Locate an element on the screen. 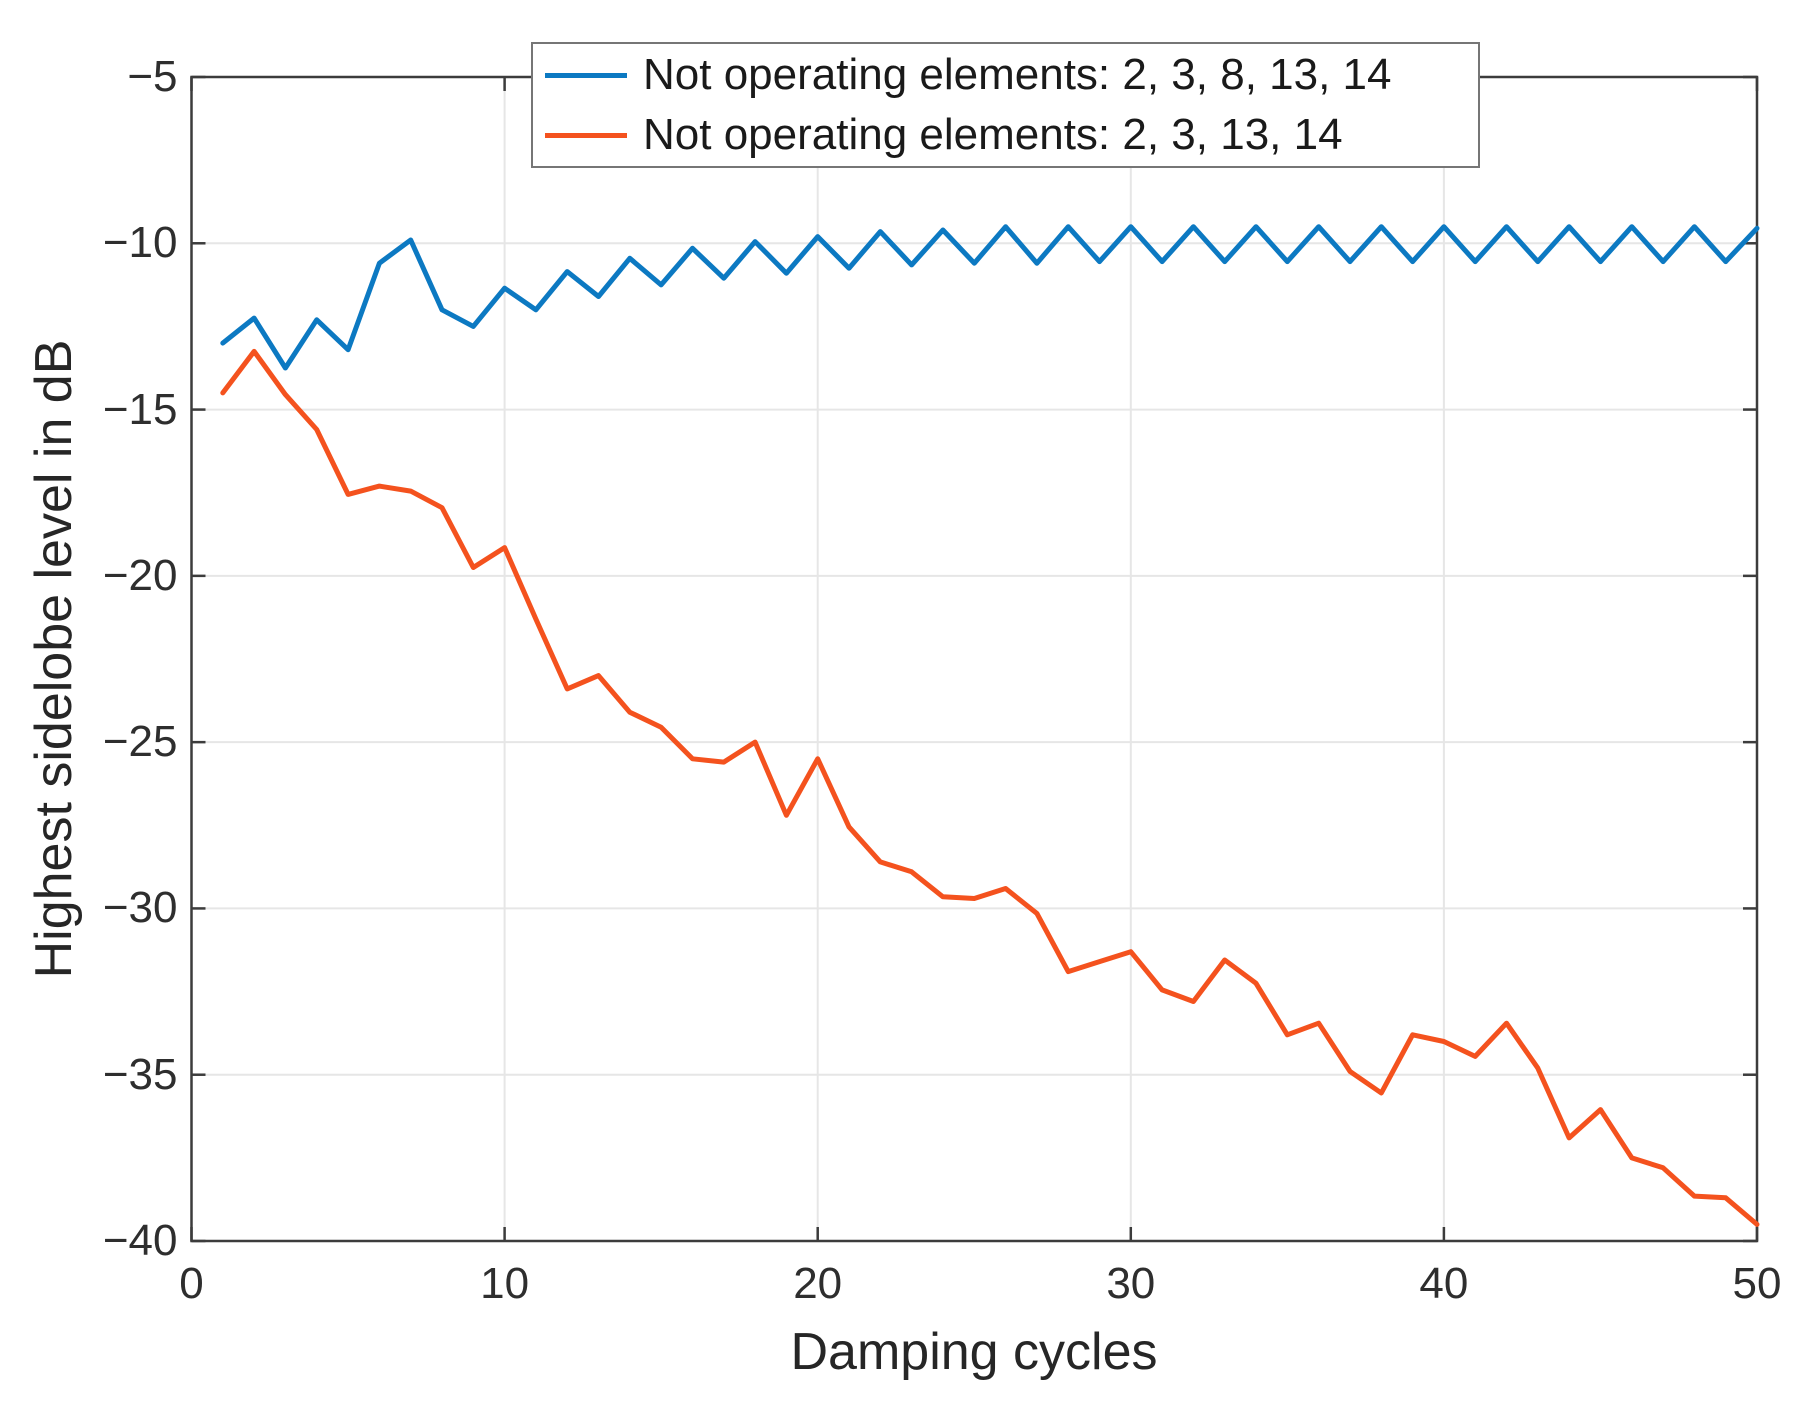 The image size is (1796, 1424). x-axis-label: Damping cycles is located at coordinates (974, 1352).